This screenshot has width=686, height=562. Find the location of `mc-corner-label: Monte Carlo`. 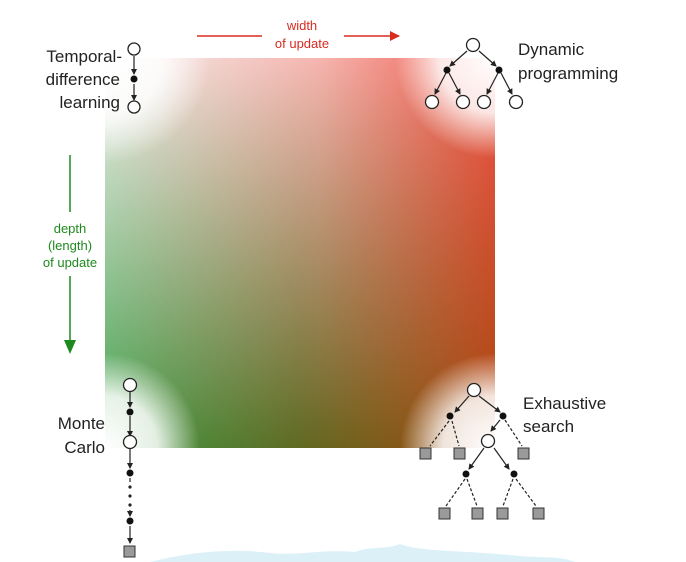

mc-corner-label: Monte Carlo is located at coordinates (81, 435).